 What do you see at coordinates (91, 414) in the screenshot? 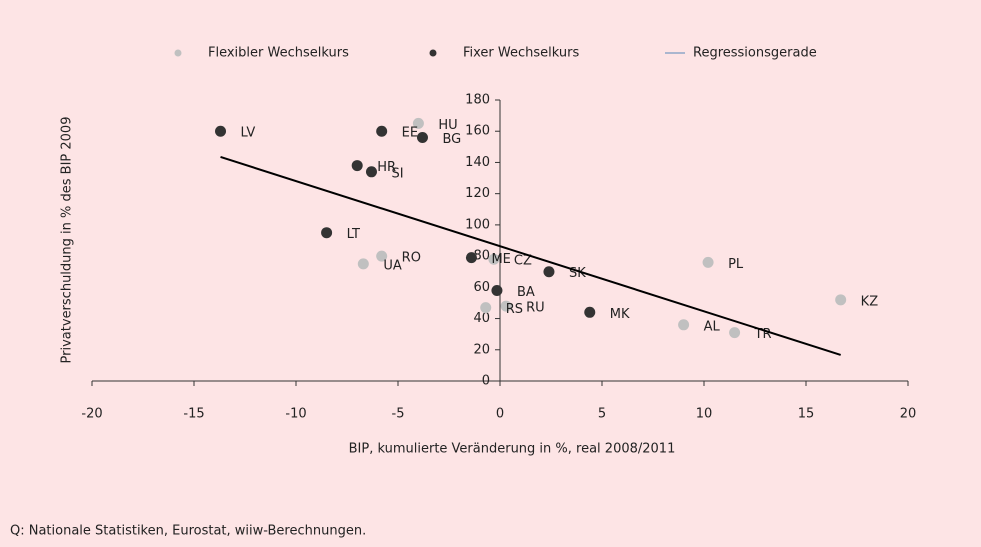
I see `x-tick-label: -20` at bounding box center [91, 414].